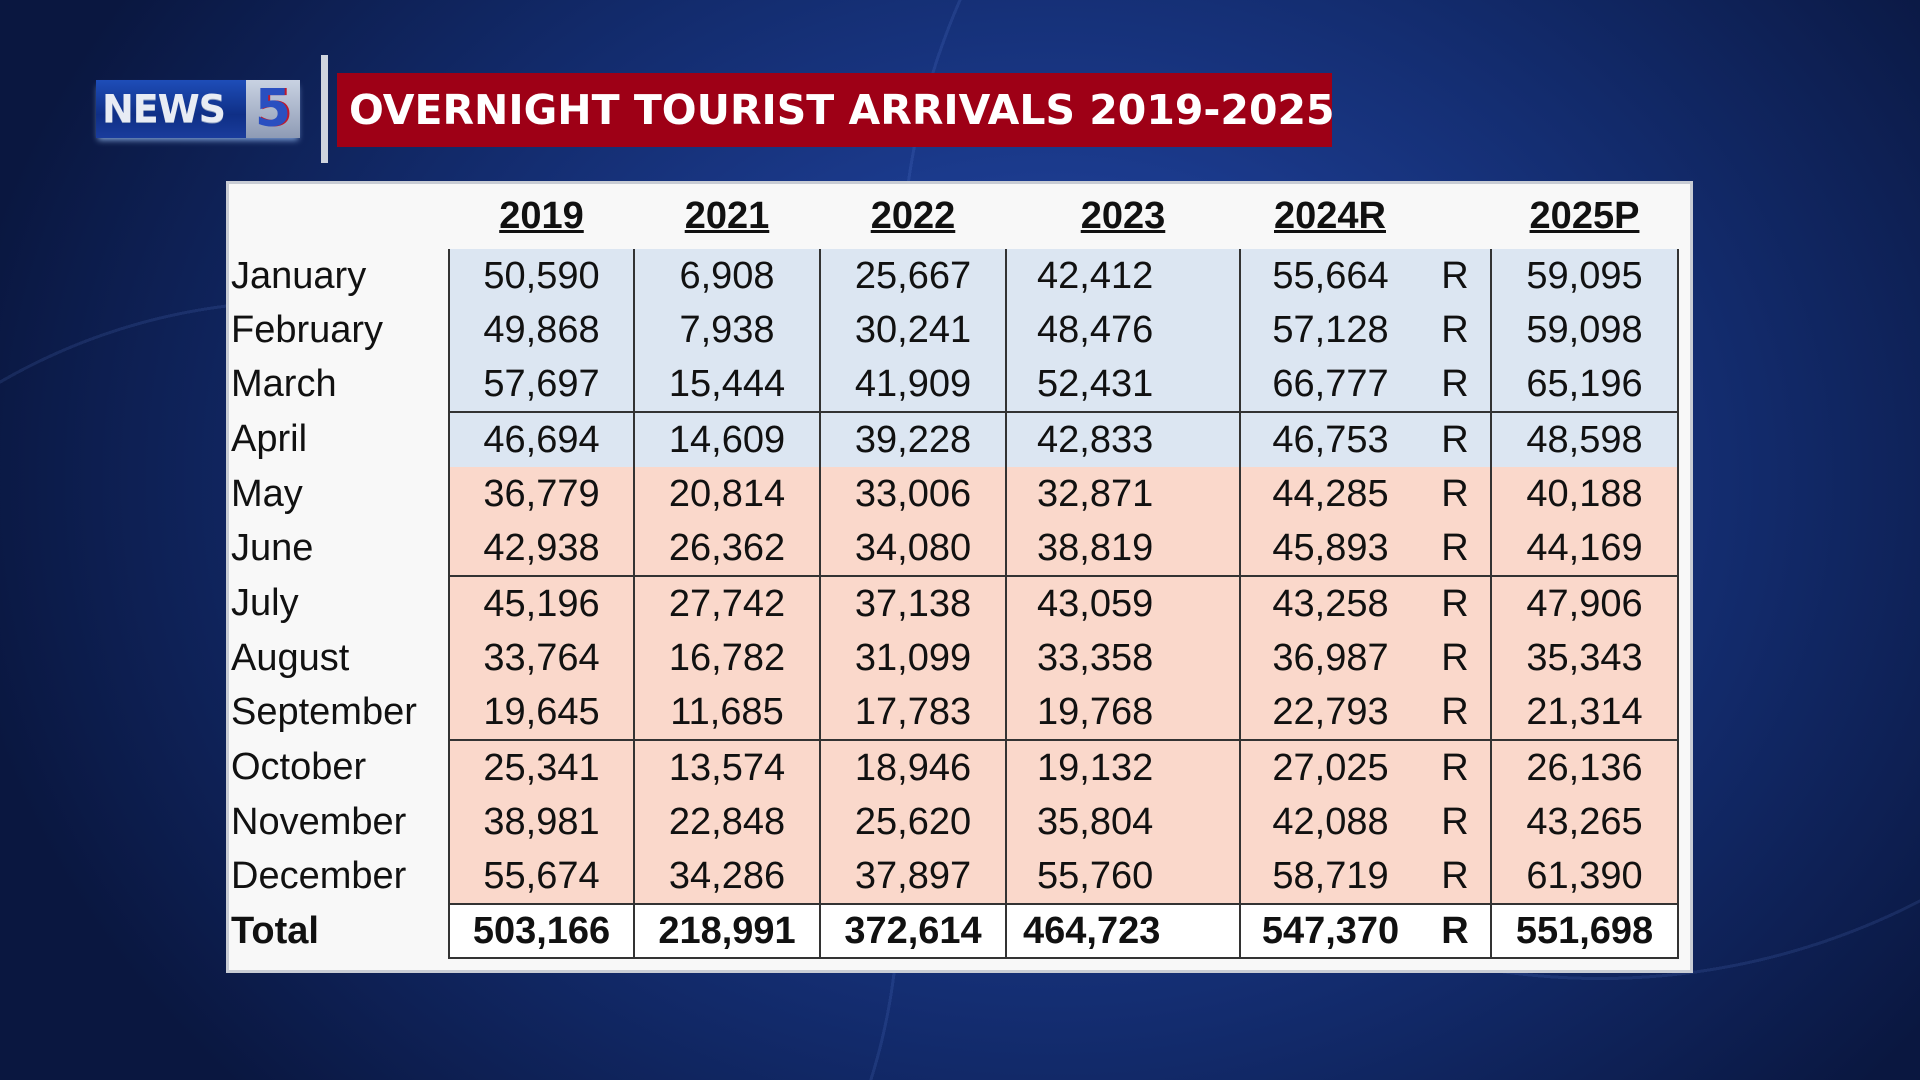  Describe the element at coordinates (1122, 276) in the screenshot. I see `cell-value: 42,412` at that location.